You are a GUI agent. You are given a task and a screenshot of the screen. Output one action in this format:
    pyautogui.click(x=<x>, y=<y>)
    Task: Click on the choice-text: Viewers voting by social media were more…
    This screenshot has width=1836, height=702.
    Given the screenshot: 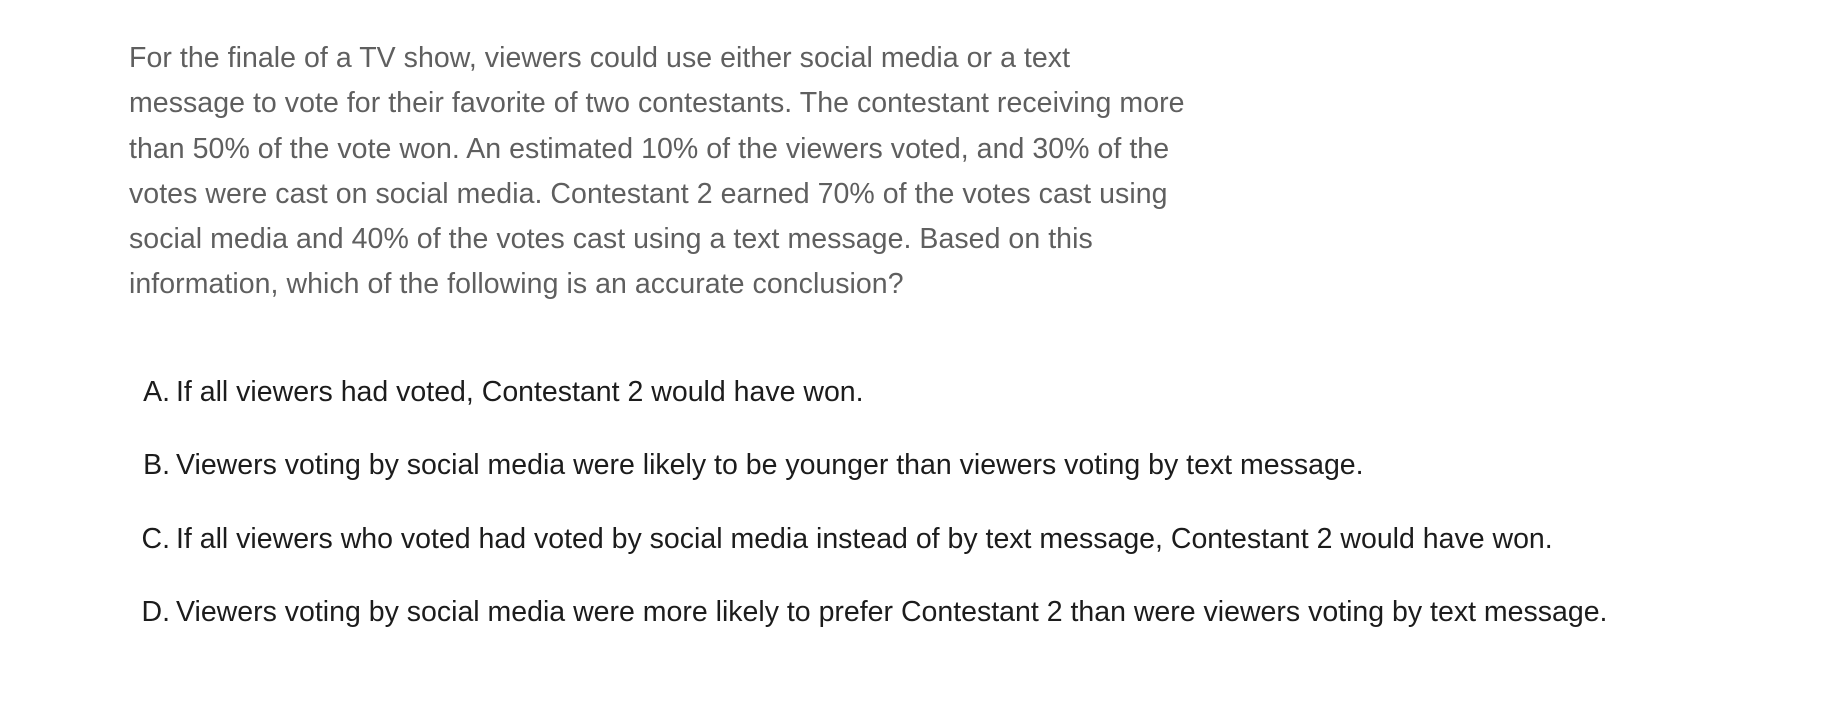 What is the action you would take?
    pyautogui.click(x=892, y=612)
    